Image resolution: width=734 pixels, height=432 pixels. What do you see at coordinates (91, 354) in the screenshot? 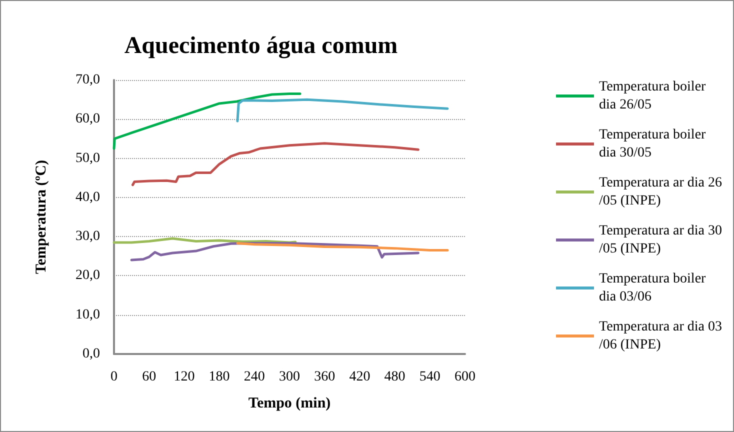
I see `y-tick-label: 0,0` at bounding box center [91, 354].